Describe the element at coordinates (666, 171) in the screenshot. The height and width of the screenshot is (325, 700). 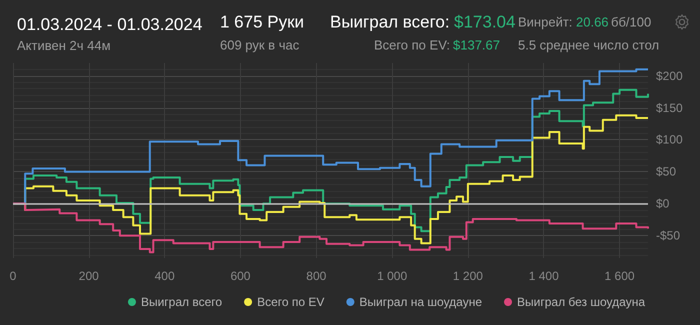
I see `y-tick-label: $50` at that location.